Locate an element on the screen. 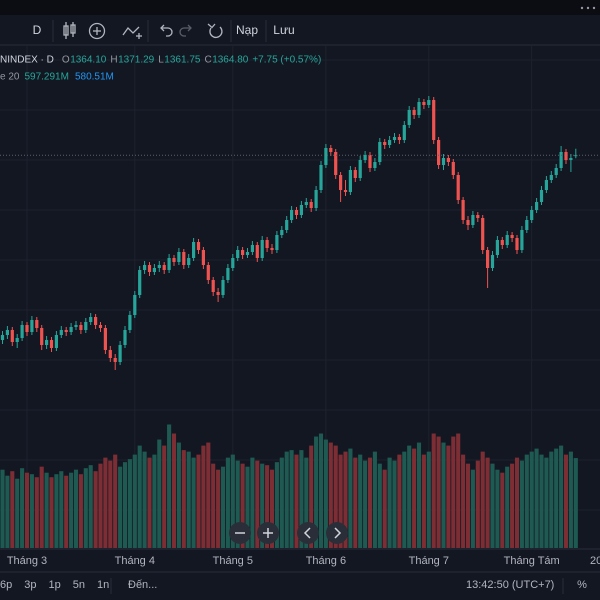  zoom-out-button is located at coordinates (240, 533).